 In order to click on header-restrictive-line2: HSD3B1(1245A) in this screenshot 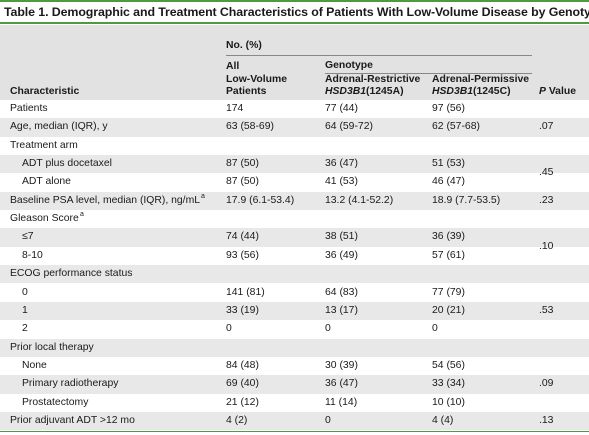, I will do `click(364, 91)`.